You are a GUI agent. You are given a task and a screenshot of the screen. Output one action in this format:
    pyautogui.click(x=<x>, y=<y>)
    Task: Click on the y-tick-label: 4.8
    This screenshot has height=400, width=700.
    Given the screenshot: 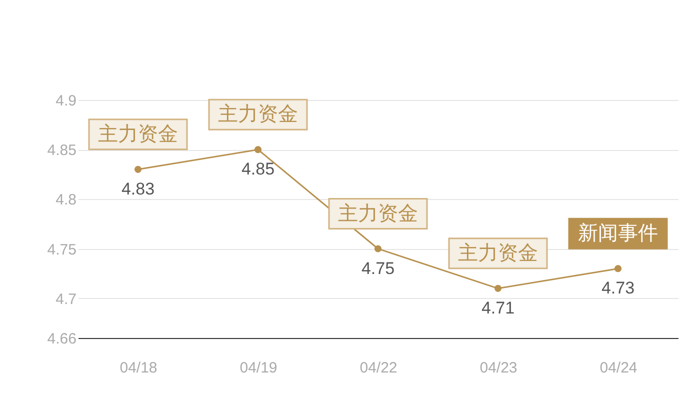 What is the action you would take?
    pyautogui.click(x=66, y=200)
    